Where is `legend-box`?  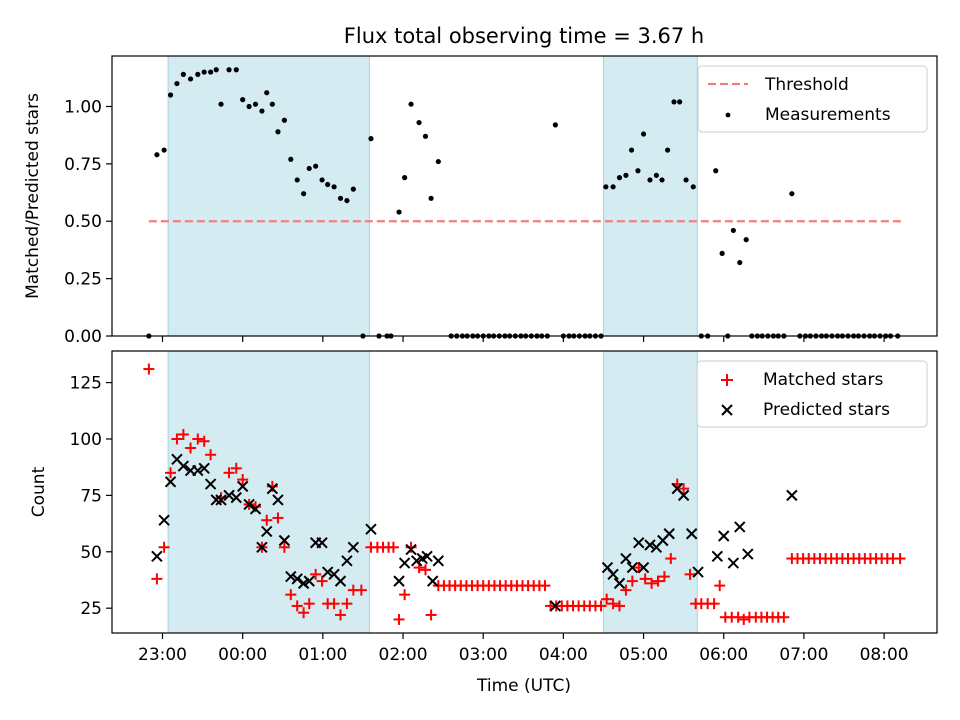 legend-box is located at coordinates (812, 394).